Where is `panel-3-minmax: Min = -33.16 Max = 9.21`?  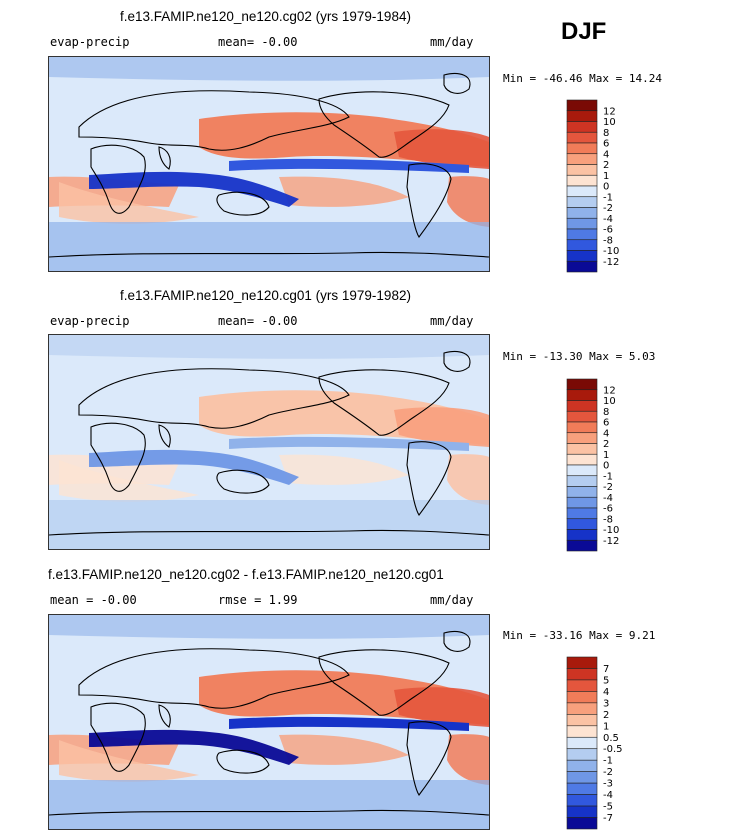
panel-3-minmax: Min = -33.16 Max = 9.21 is located at coordinates (579, 635).